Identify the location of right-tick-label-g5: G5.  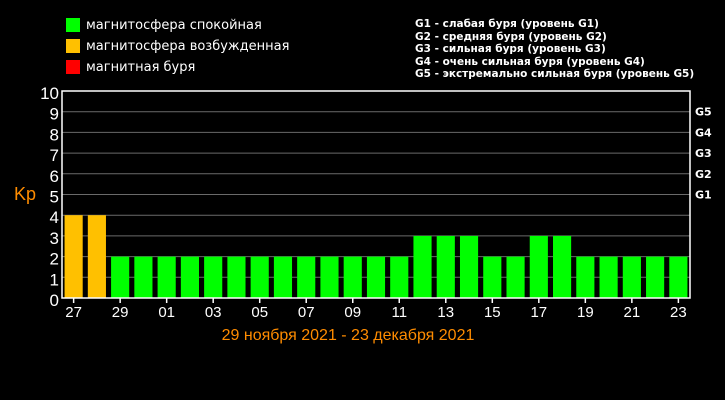
(703, 112).